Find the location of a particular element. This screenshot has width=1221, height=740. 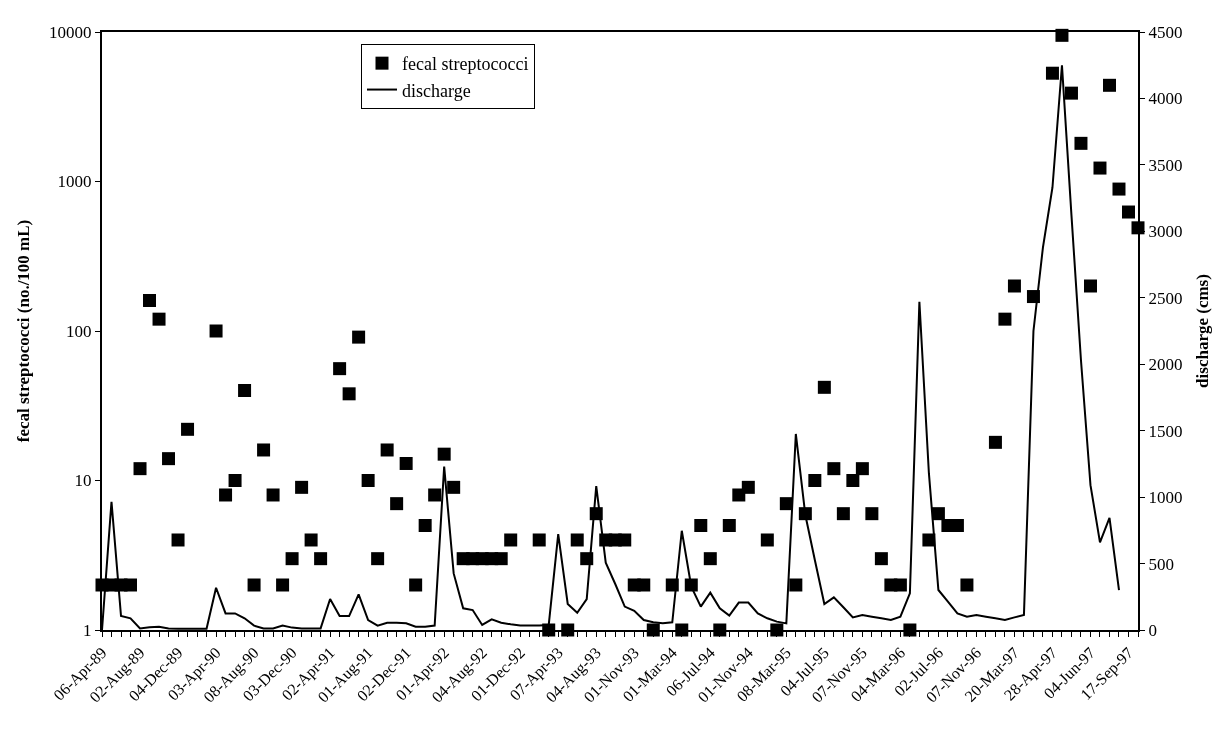

y-axis-title: fecal streptococci (no./100 mL) is located at coordinates (24, 331).